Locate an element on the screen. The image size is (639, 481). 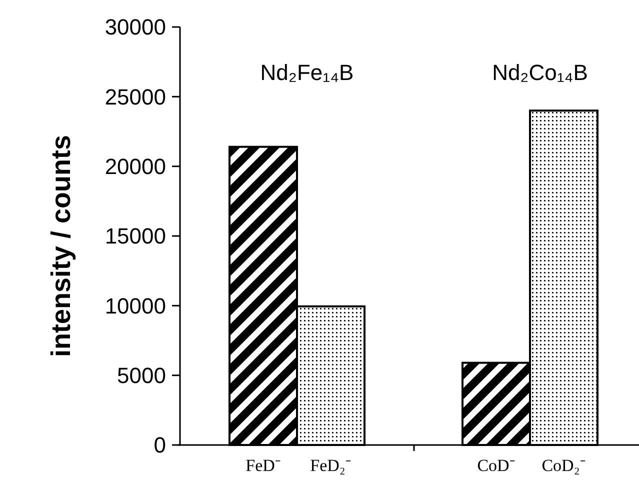
annotation: Nd₂Fe₁₄B is located at coordinates (307, 72).